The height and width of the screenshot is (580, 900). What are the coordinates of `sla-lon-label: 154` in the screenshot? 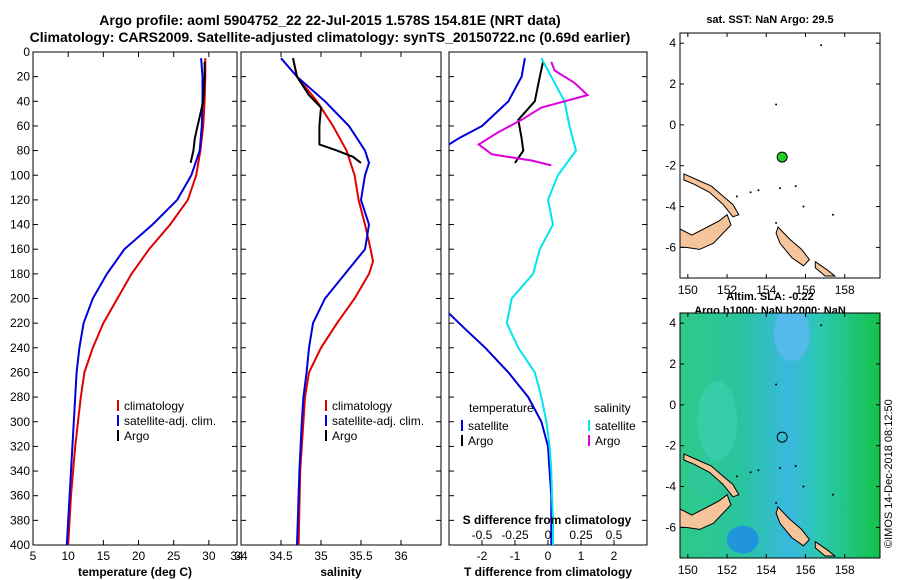 It's located at (766, 570).